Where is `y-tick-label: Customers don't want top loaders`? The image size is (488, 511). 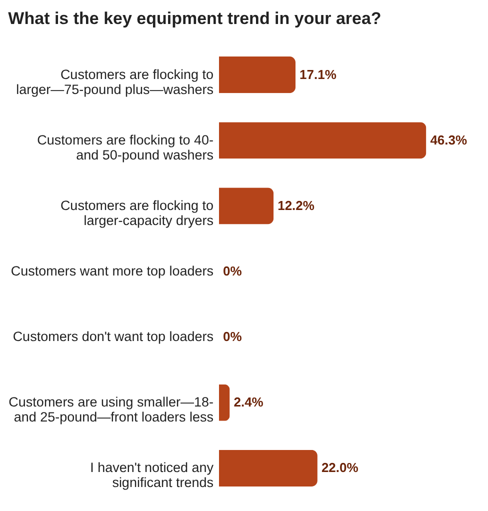 y-tick-label: Customers don't want top loaders is located at coordinates (113, 336).